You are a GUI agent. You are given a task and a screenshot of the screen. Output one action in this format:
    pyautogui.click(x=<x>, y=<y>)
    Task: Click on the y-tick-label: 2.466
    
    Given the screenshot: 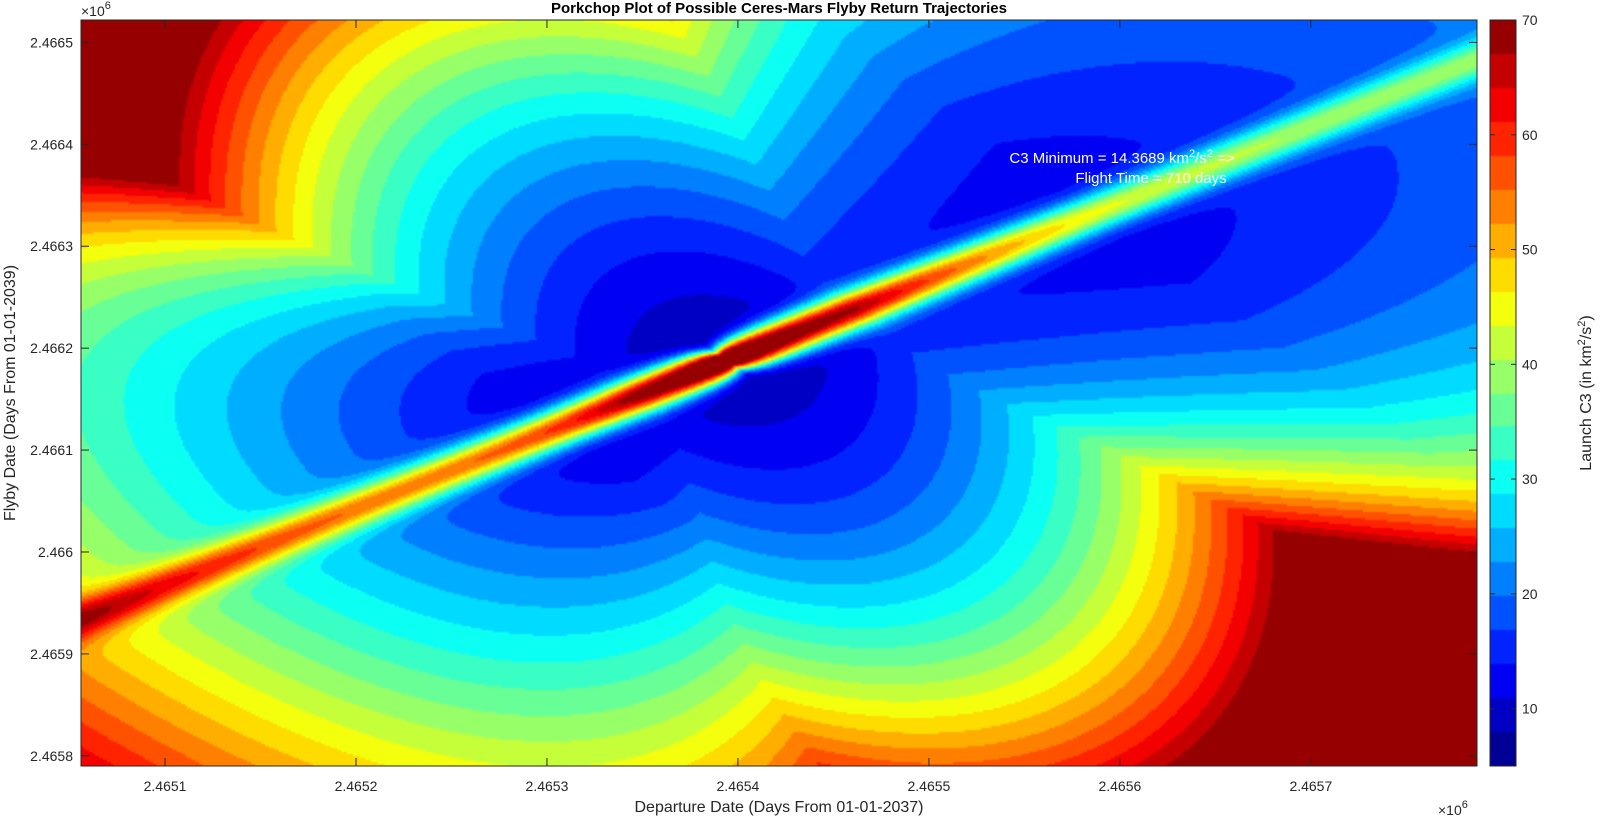 What is the action you would take?
    pyautogui.click(x=55, y=552)
    